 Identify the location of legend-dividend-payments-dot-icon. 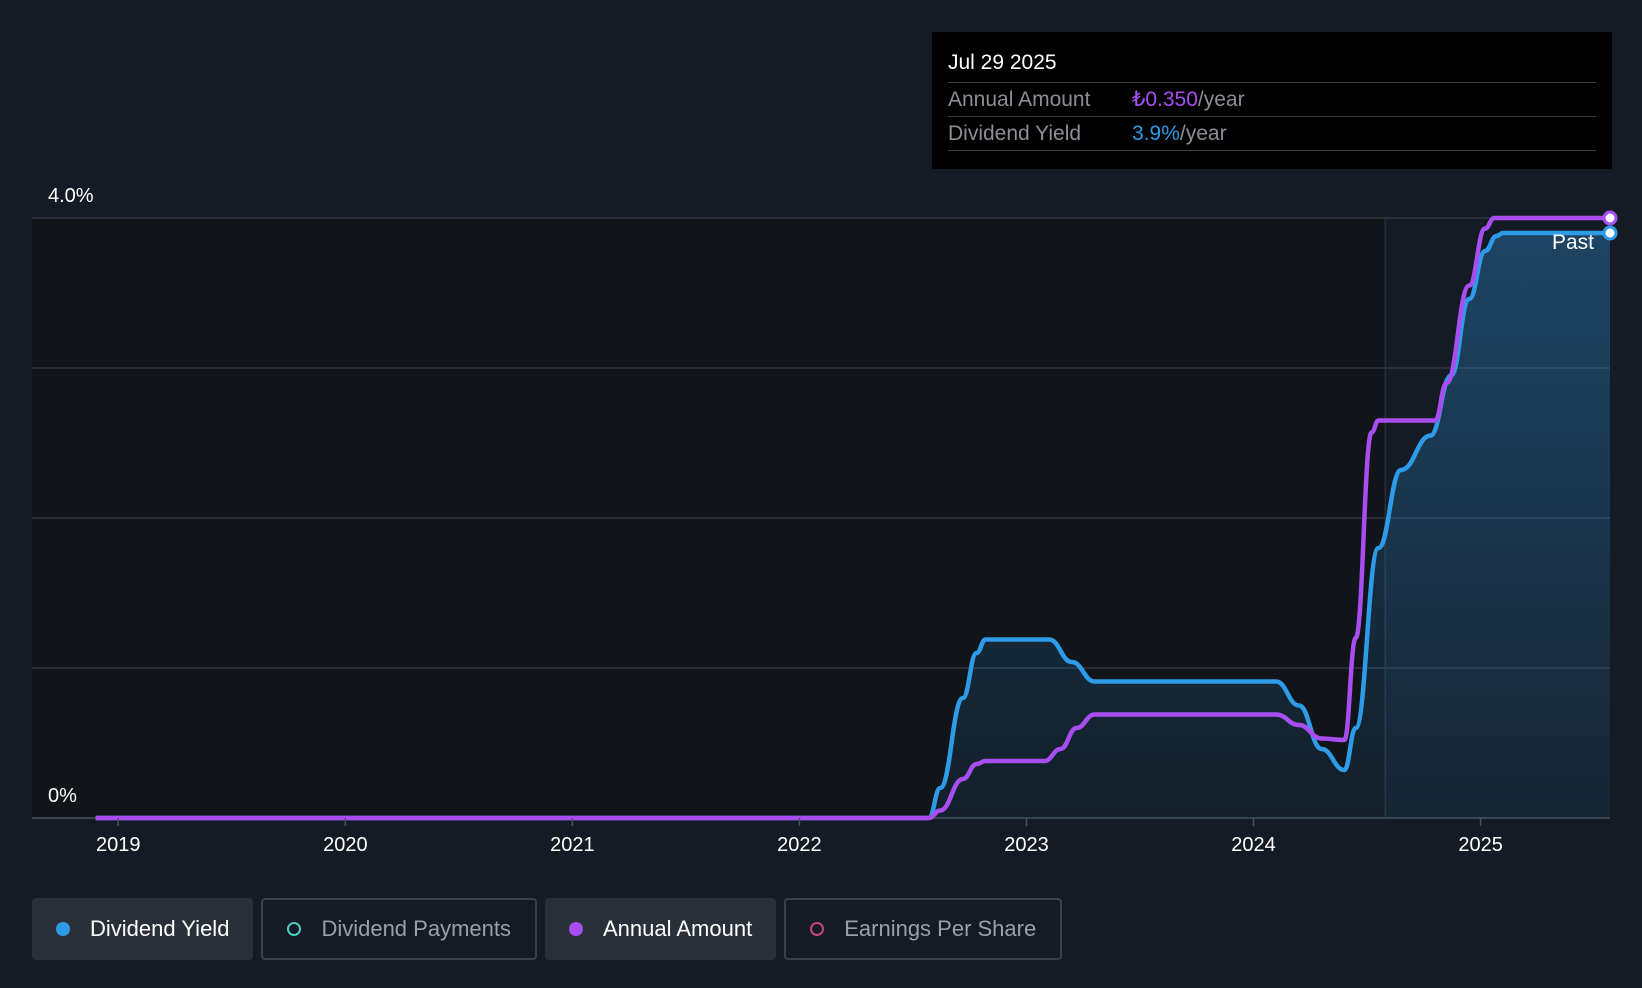
(294, 929).